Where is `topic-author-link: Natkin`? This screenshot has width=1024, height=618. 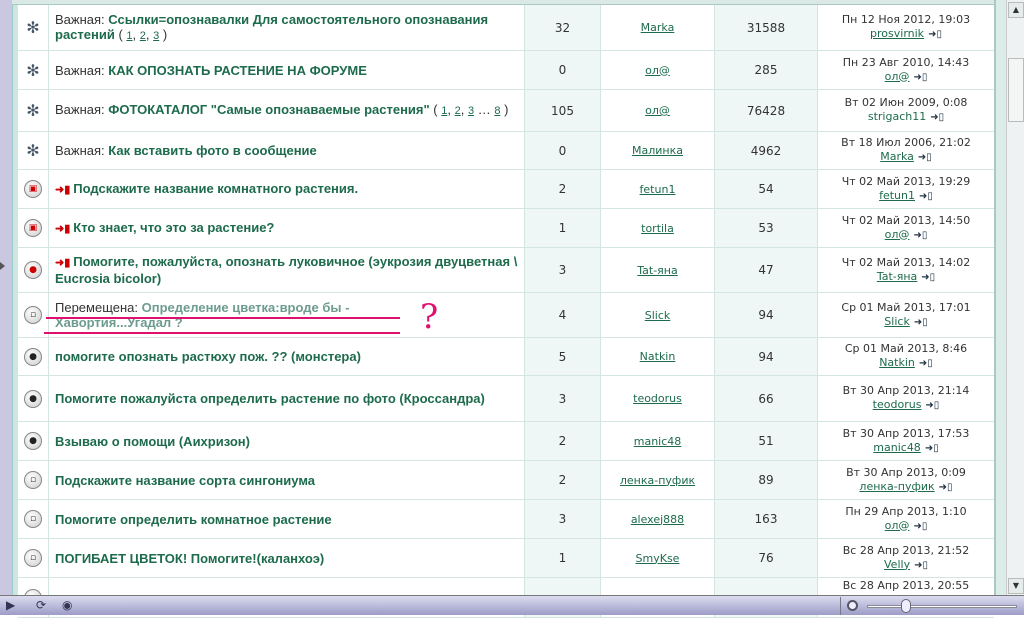
topic-author-link: Natkin is located at coordinates (658, 356).